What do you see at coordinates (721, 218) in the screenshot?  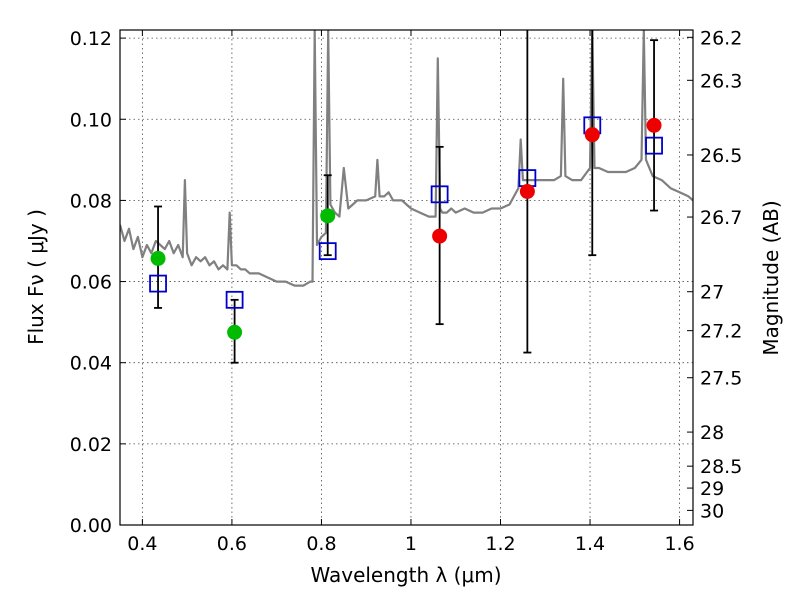 I see `magnitude-tick-label: 26.7` at bounding box center [721, 218].